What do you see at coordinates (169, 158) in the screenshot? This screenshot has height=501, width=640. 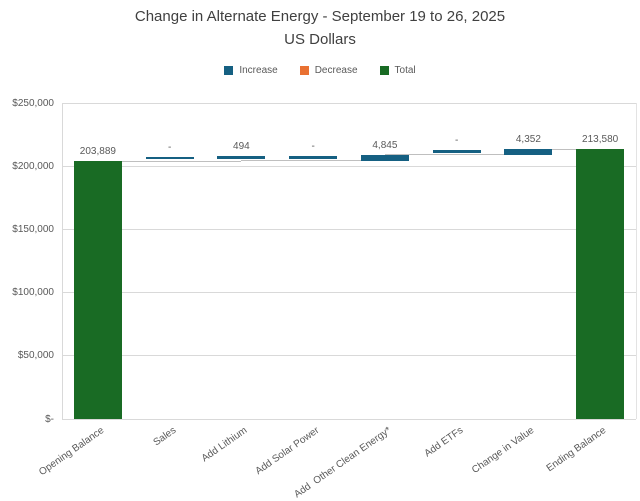 I see `bar-sales` at bounding box center [169, 158].